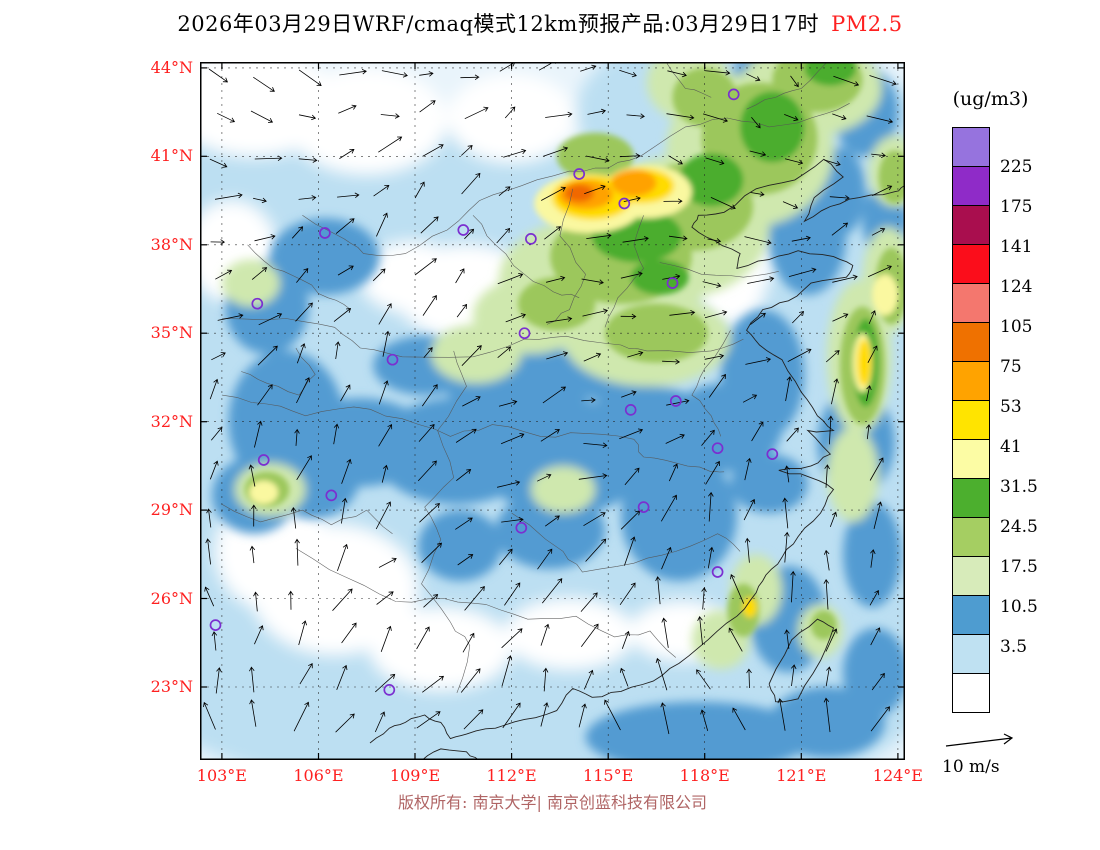  Describe the element at coordinates (221, 775) in the screenshot. I see `lon-axis-label: 103°E` at that location.